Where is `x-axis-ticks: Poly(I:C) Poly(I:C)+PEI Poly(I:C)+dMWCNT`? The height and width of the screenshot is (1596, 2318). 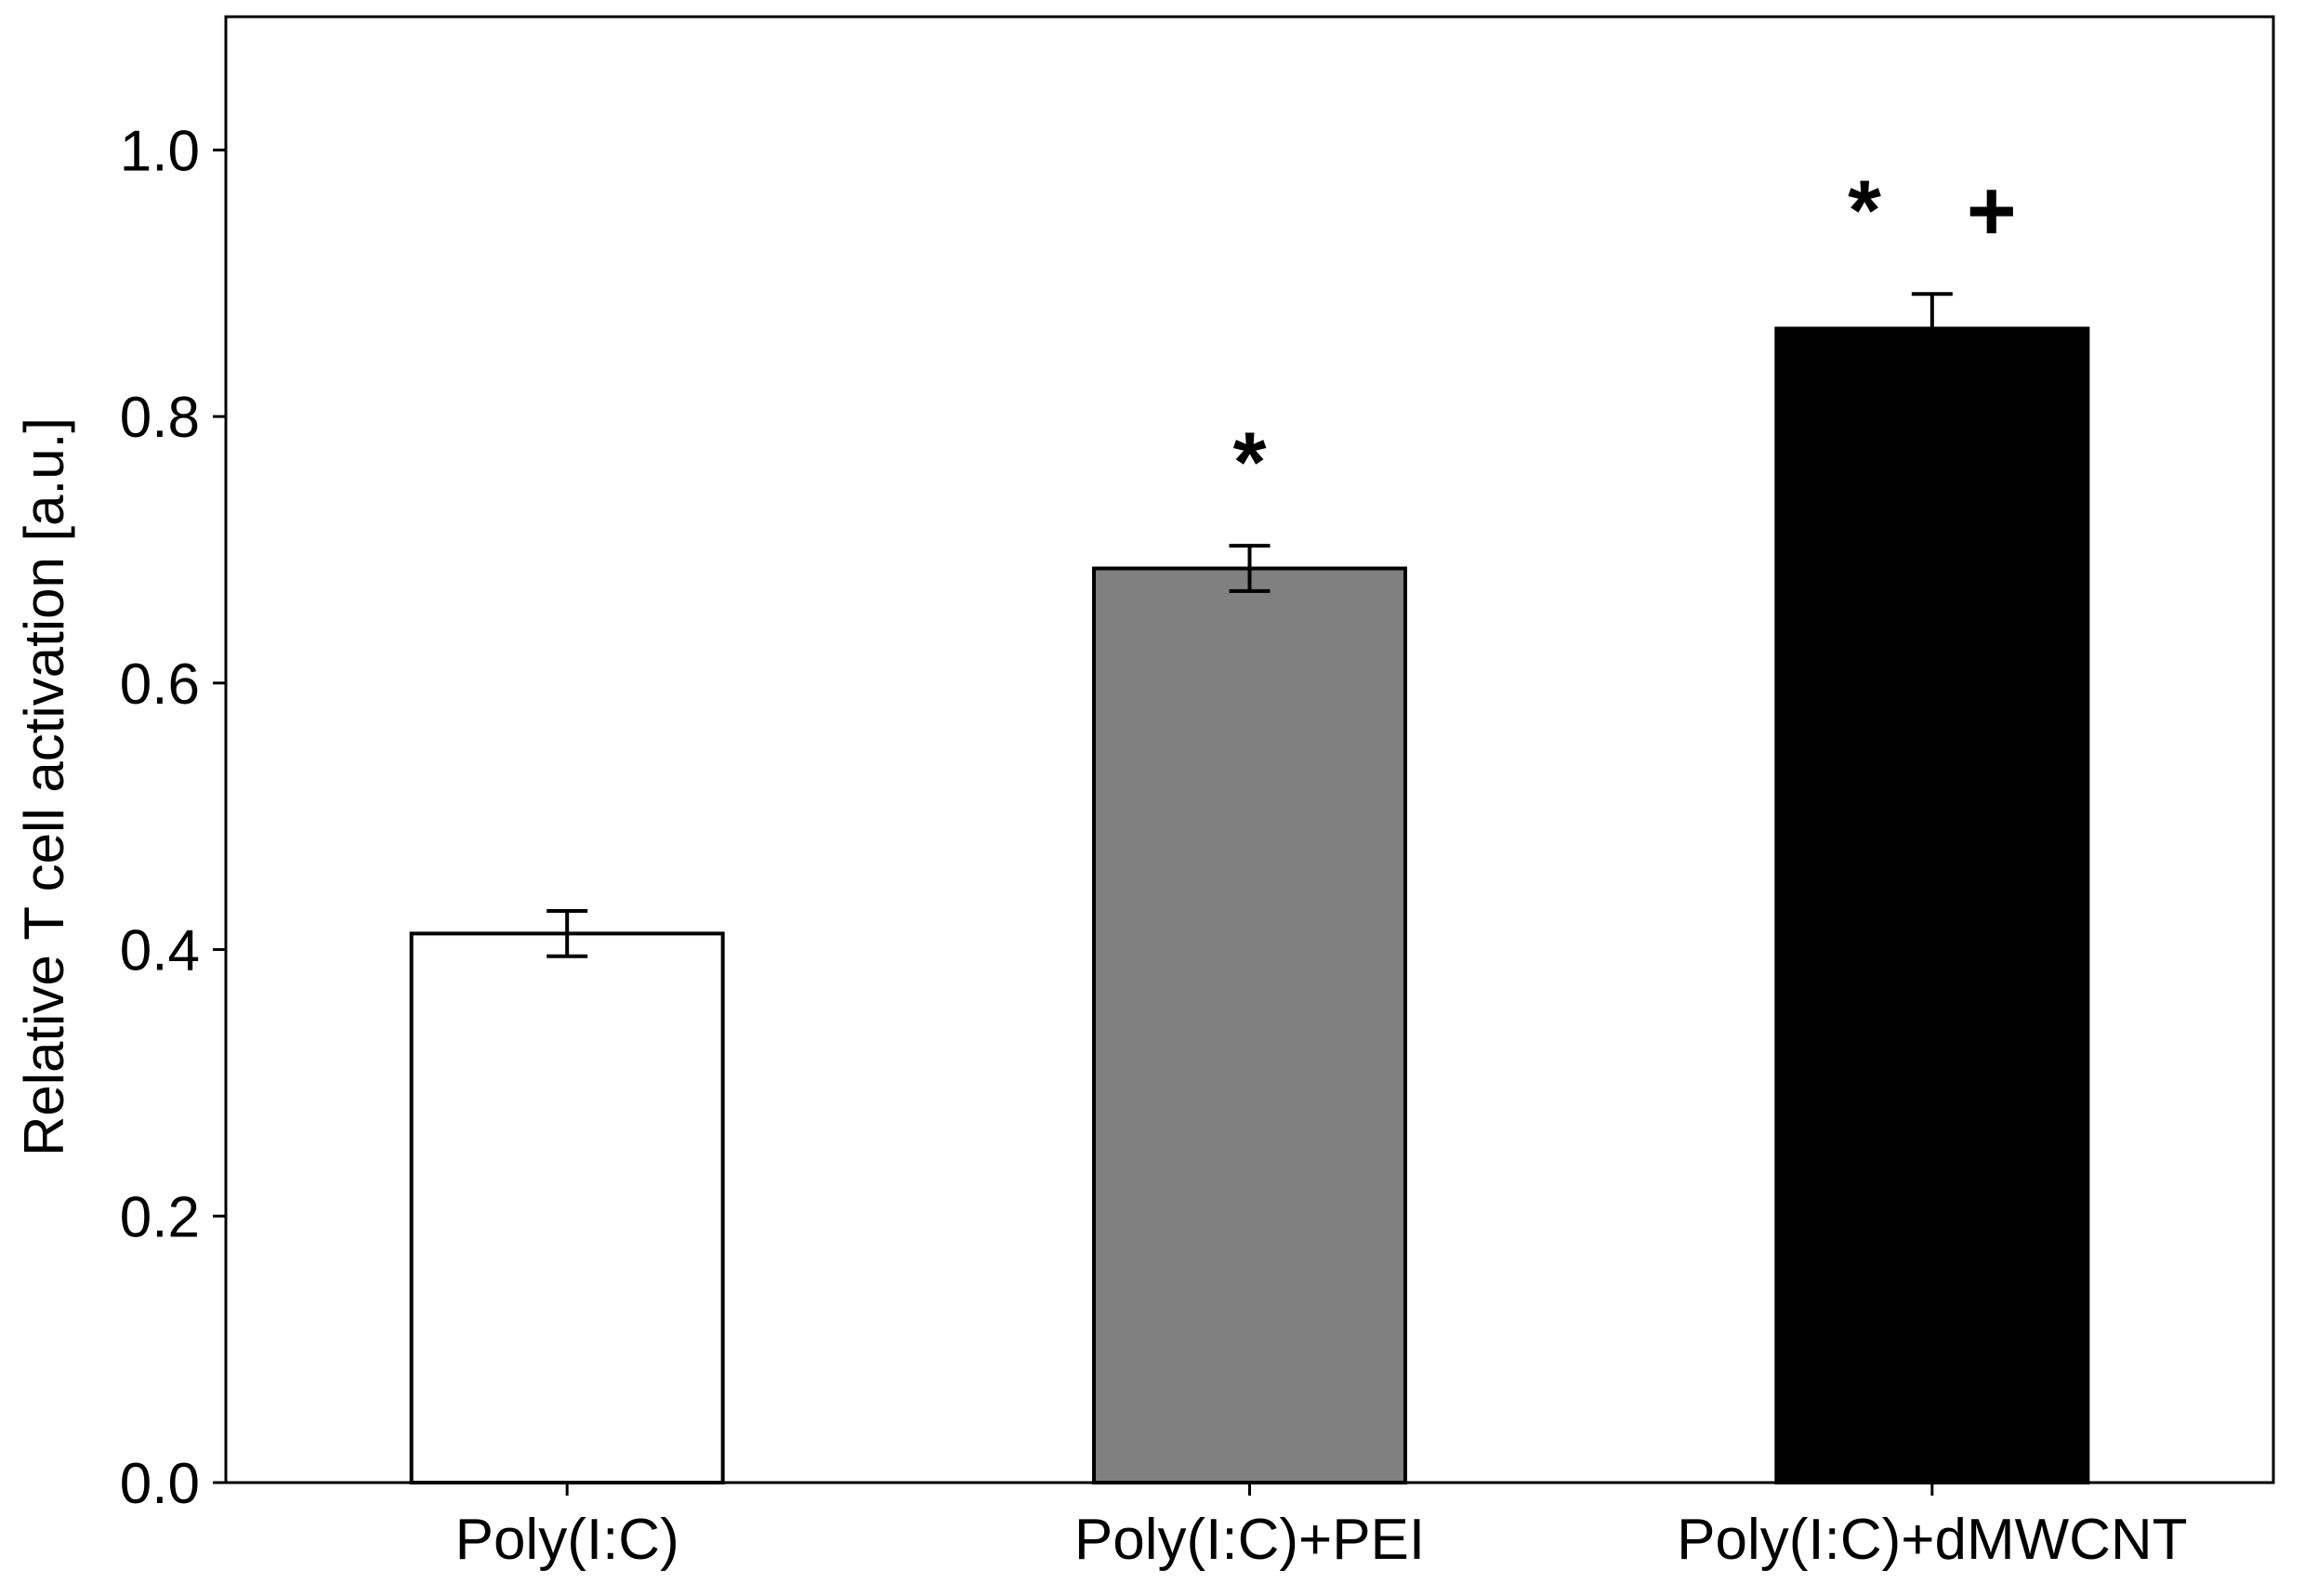 x-axis-ticks: Poly(I:C) Poly(I:C)+PEI Poly(I:C)+dMWCNT is located at coordinates (1321, 1527).